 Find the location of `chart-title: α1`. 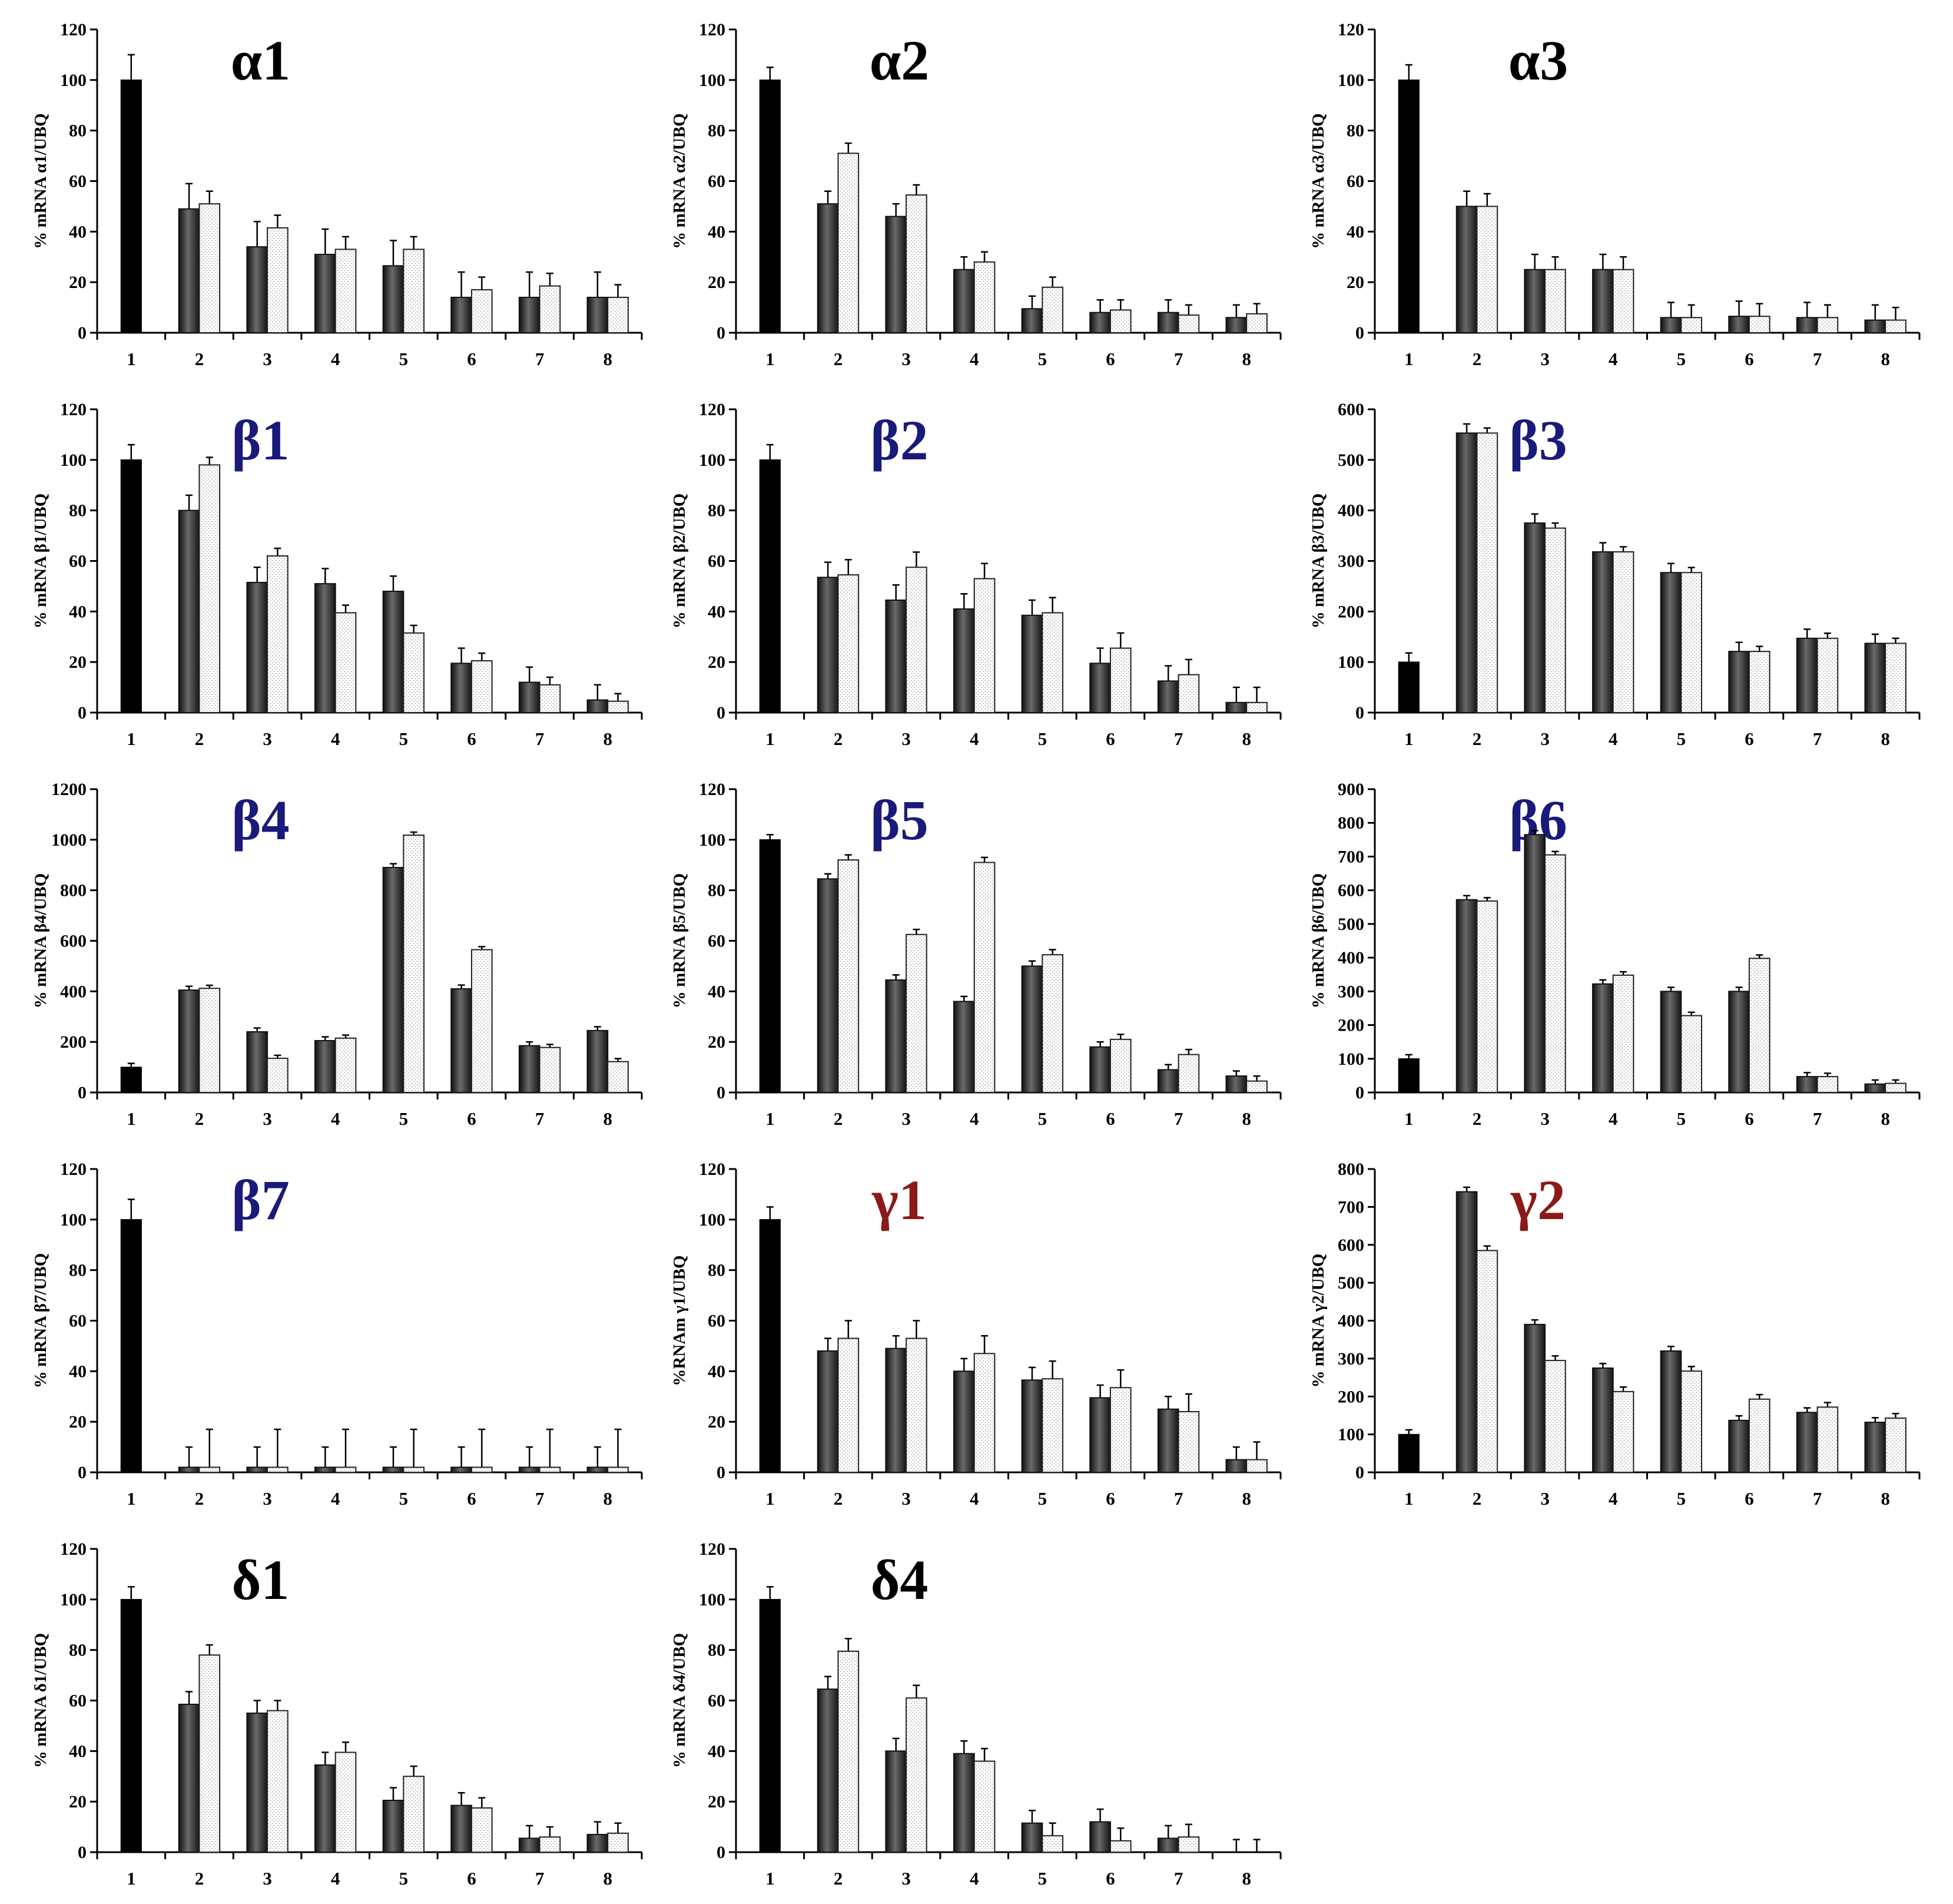

chart-title: α1 is located at coordinates (261, 60).